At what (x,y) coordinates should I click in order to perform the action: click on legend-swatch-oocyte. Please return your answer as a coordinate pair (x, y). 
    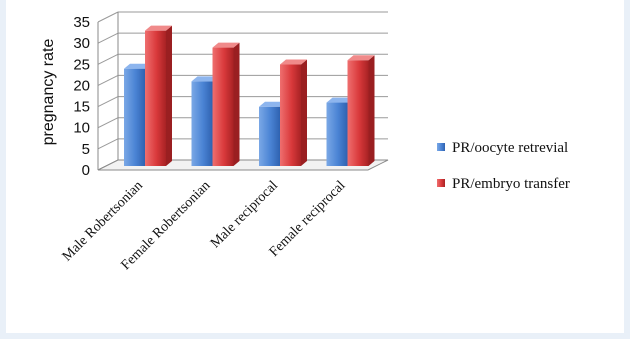
    Looking at the image, I should click on (441, 147).